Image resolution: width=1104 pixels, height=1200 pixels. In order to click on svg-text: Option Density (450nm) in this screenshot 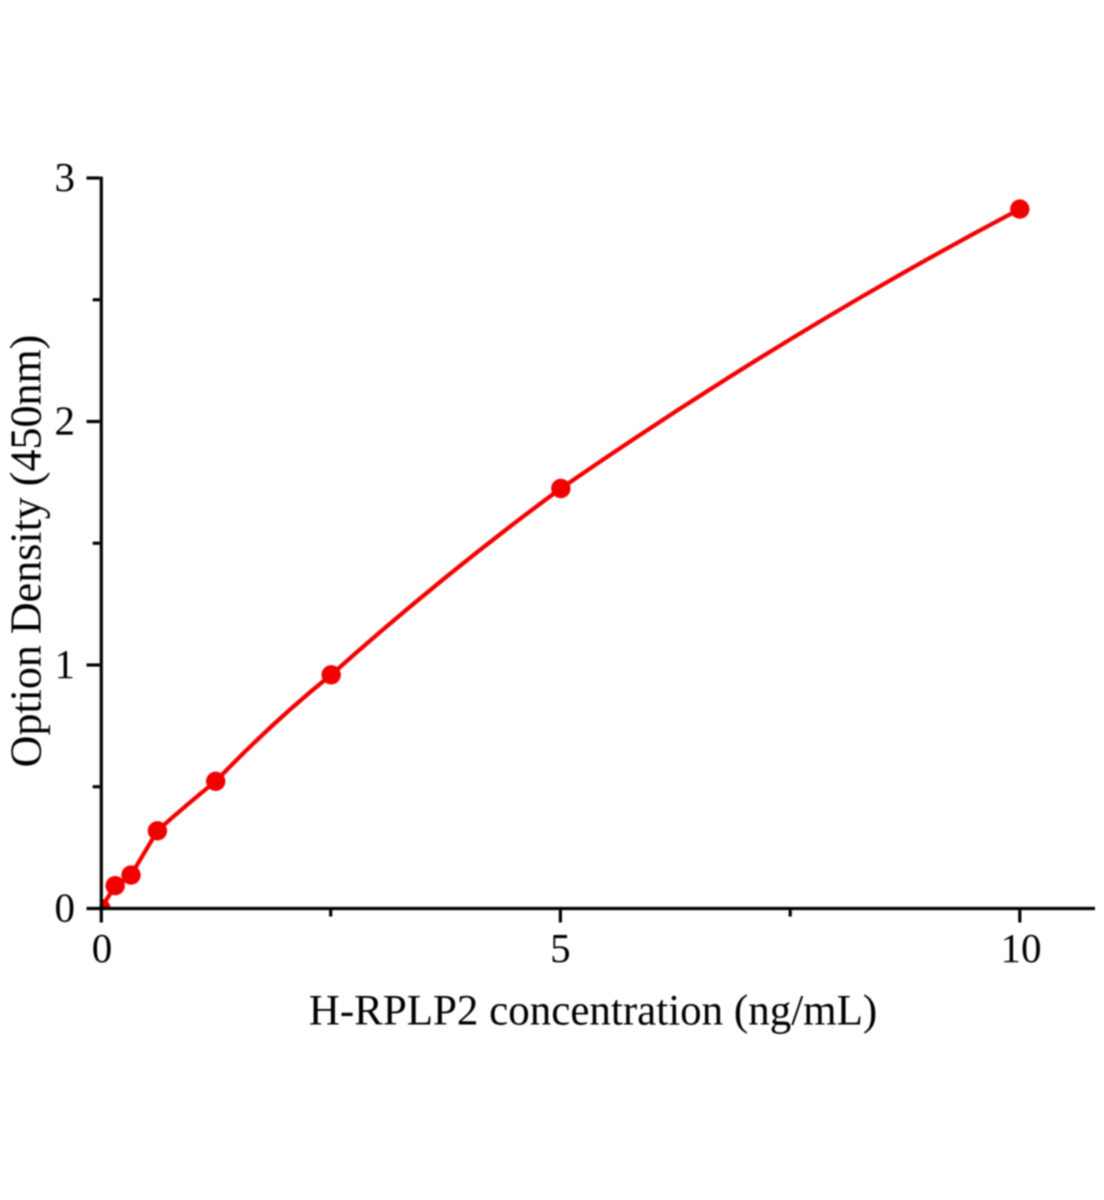, I will do `click(26, 551)`.